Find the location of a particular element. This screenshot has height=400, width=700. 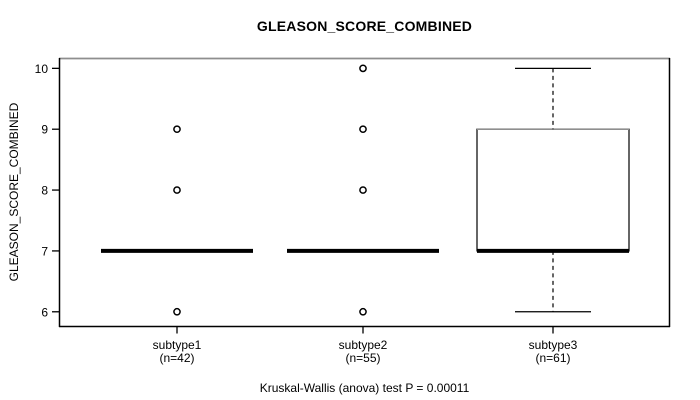

boxplot-group-subtype1: subtype1 (n=42) is located at coordinates (177, 245).